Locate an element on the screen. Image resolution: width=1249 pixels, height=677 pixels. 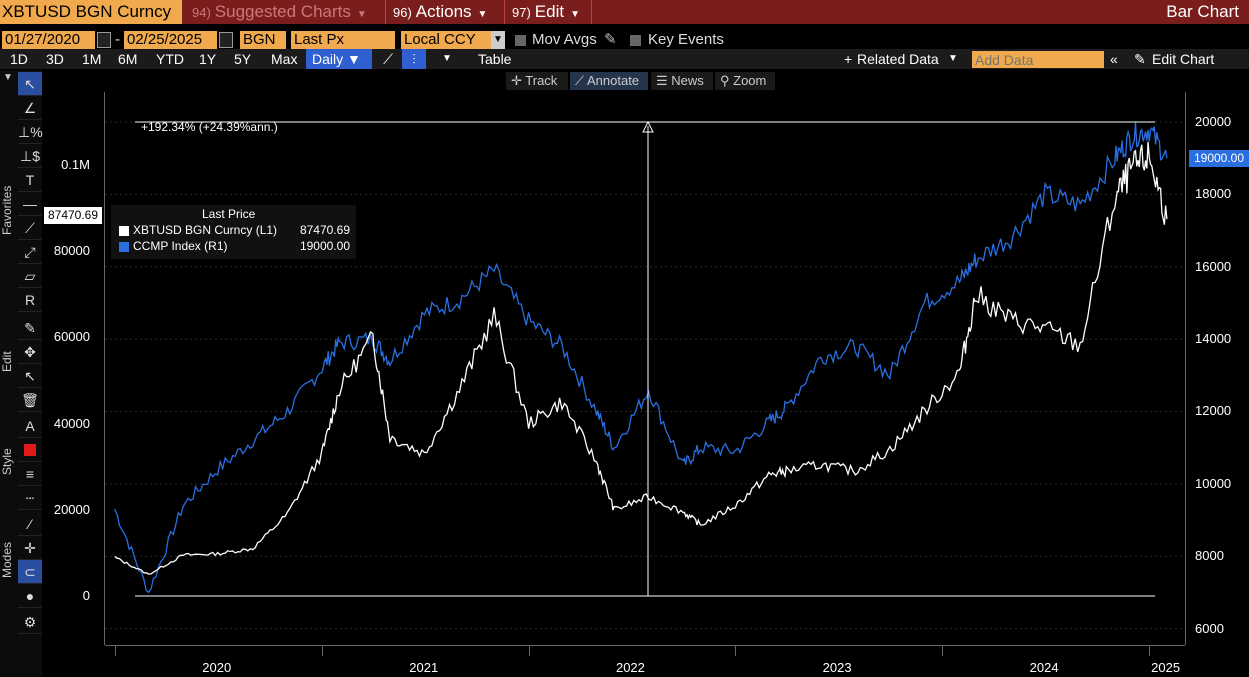
trash-icon: 🗑 is located at coordinates (30, 400).